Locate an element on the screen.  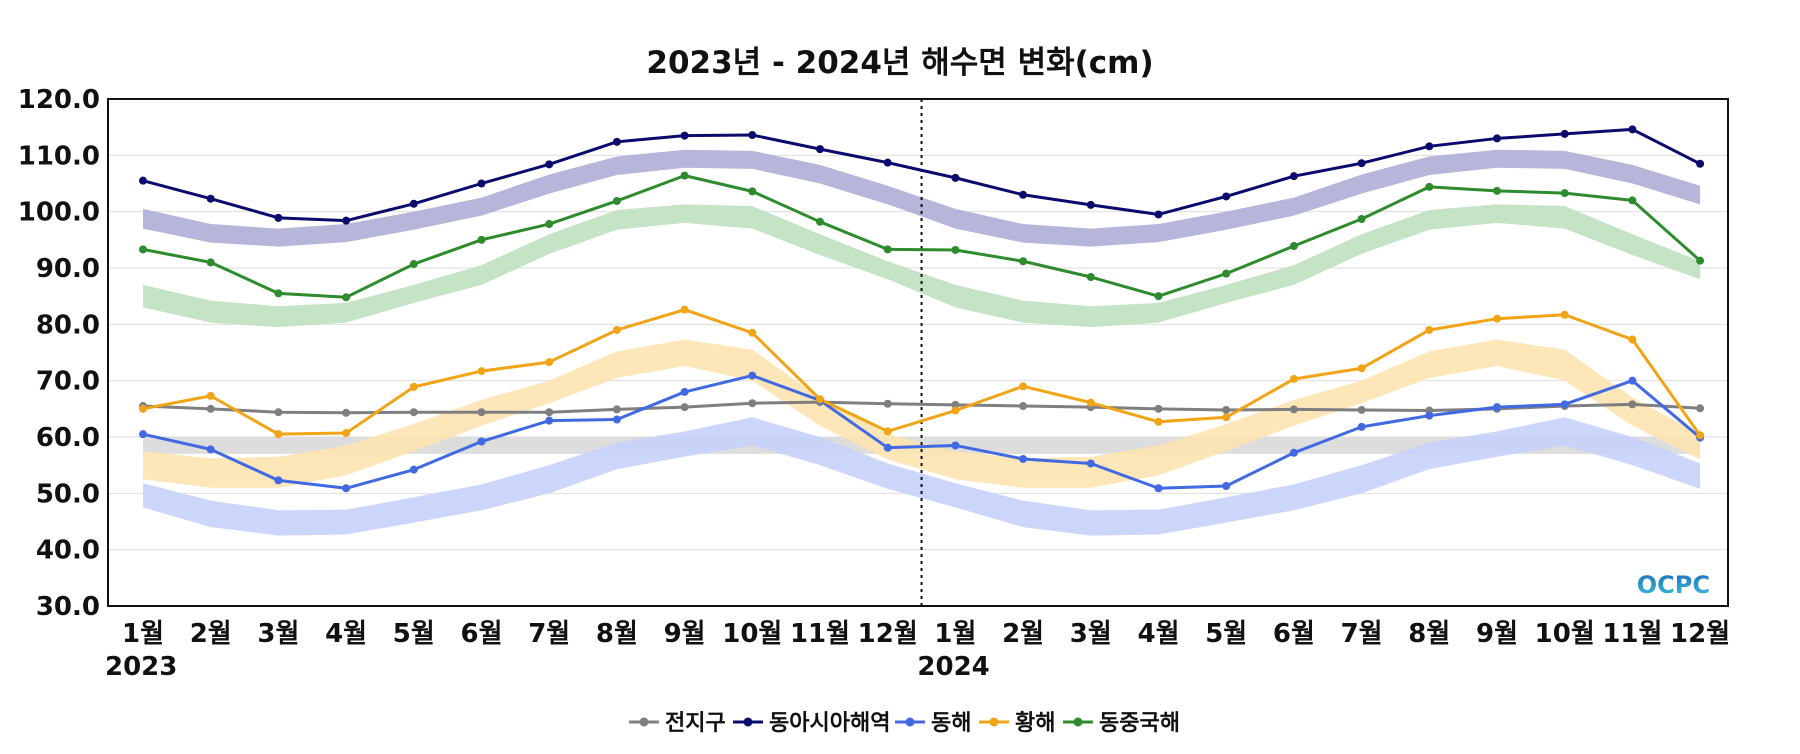
legend-label-0: 전지구 is located at coordinates (695, 723).